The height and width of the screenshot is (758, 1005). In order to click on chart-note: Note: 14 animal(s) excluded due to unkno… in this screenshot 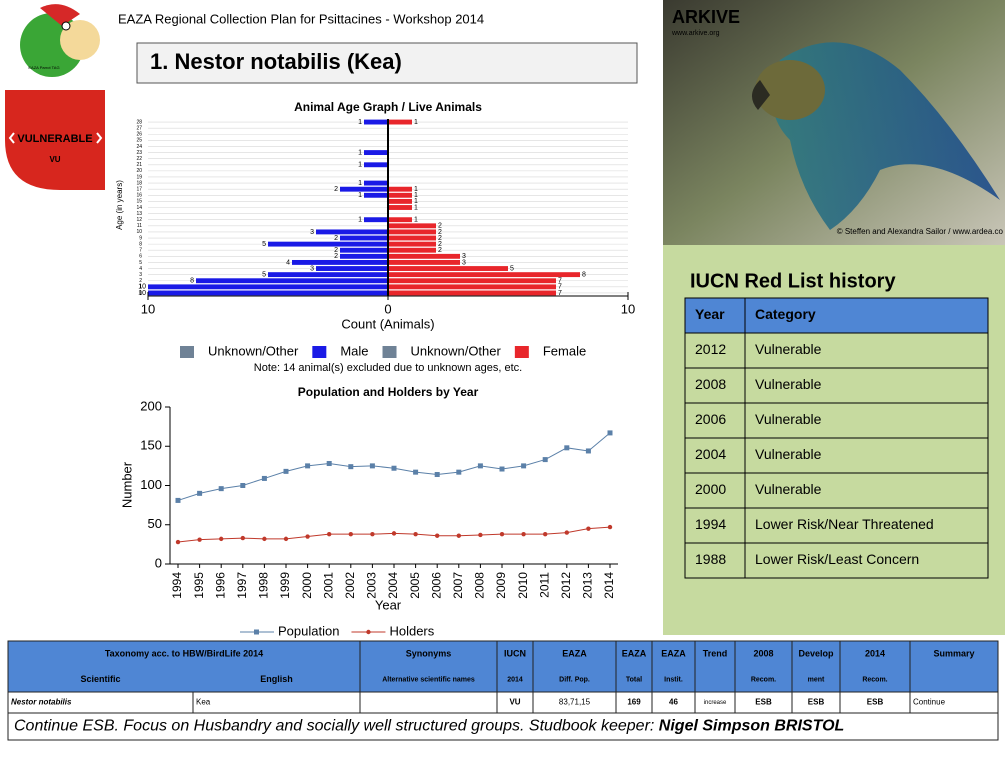, I will do `click(388, 368)`.